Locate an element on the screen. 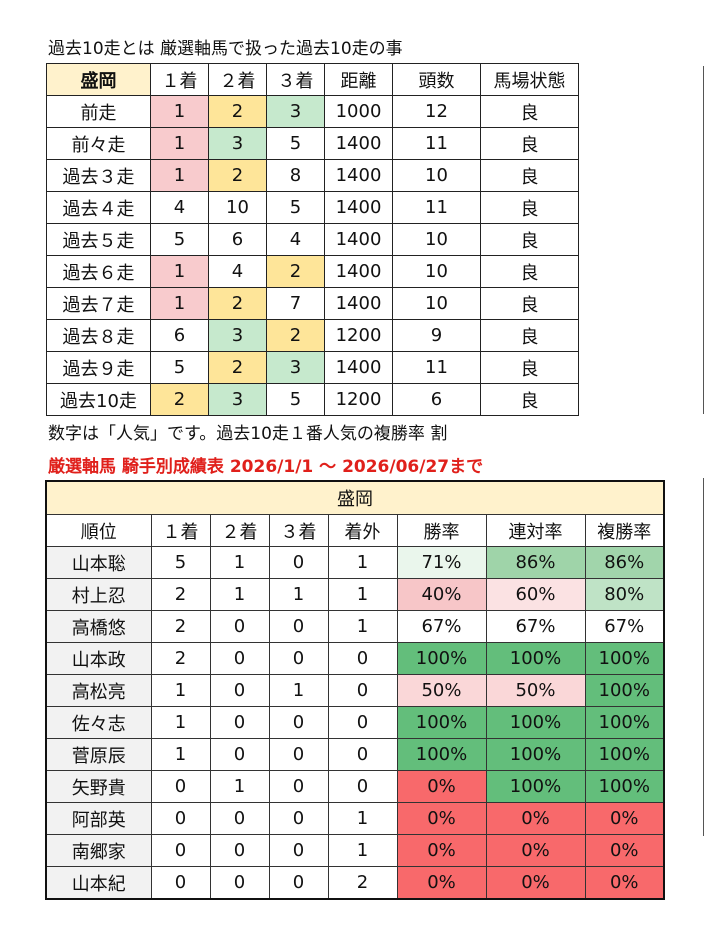 Image resolution: width=706 pixels, height=934 pixels. table1-row: 前々走 1 3 5 1400 11 良 is located at coordinates (312, 143).